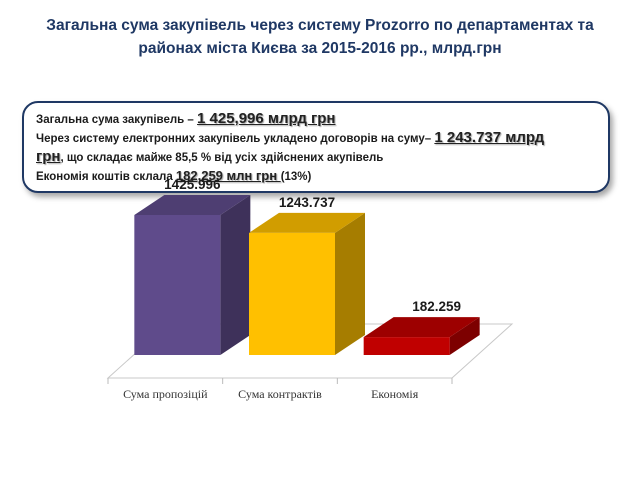 This screenshot has height=480, width=640. I want to click on summary-savings-value: 182,259 млн грн, so click(228, 175).